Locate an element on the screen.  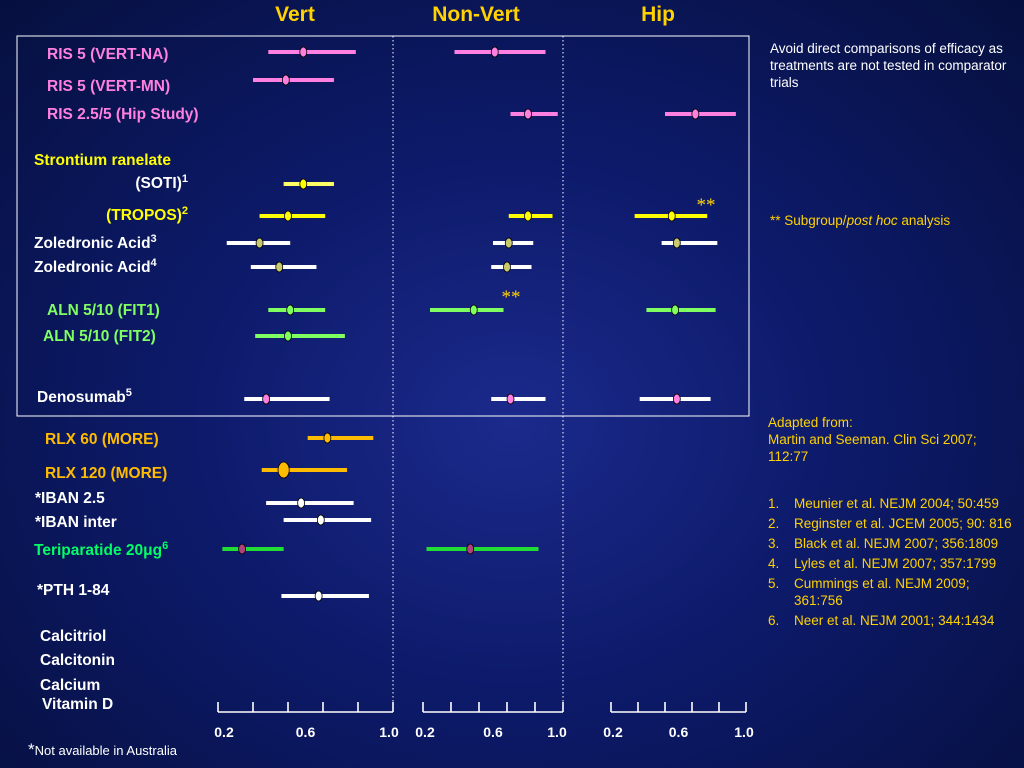
row-label-text: (SOTI) is located at coordinates (158, 183).